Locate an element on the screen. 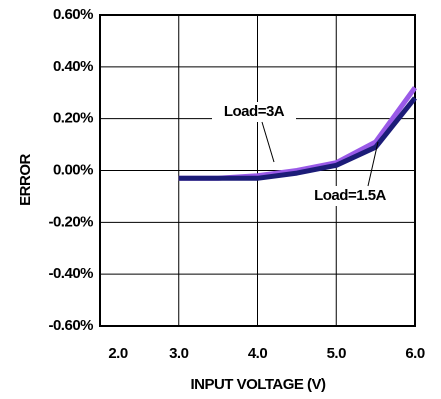 This screenshot has height=399, width=441. series-label: Load=1.5A is located at coordinates (350, 195).